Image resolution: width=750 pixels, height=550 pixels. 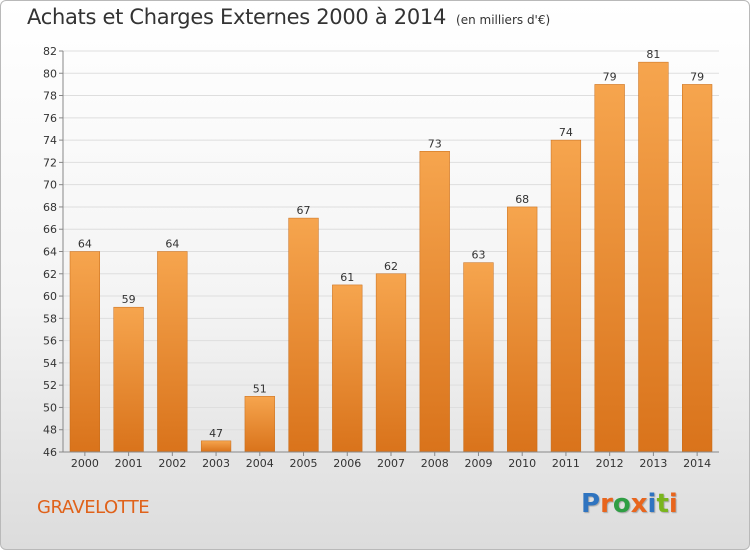 What do you see at coordinates (653, 54) in the screenshot?
I see `data-label: 81` at bounding box center [653, 54].